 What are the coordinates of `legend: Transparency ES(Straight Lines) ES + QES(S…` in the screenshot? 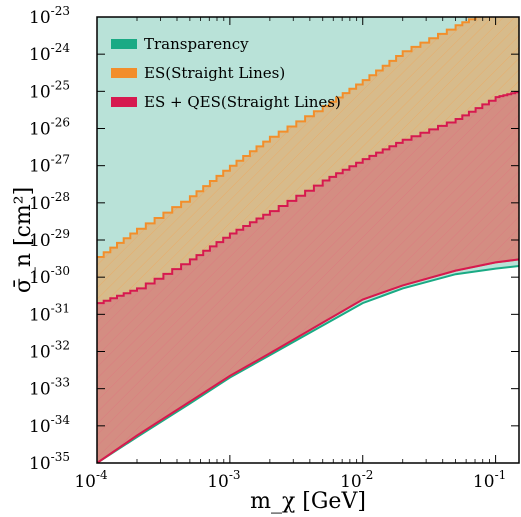 It's located at (226, 73).